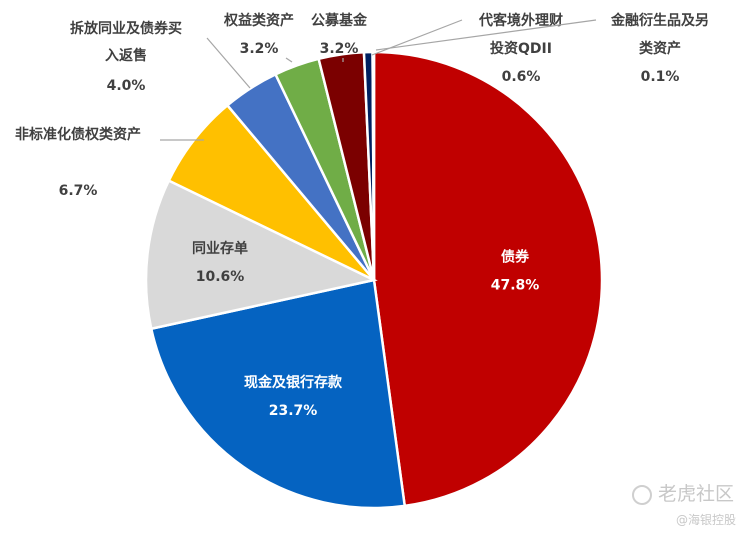 The image size is (750, 536). Describe the element at coordinates (660, 48) in the screenshot. I see `slice-label-8-1: 类资产` at that location.